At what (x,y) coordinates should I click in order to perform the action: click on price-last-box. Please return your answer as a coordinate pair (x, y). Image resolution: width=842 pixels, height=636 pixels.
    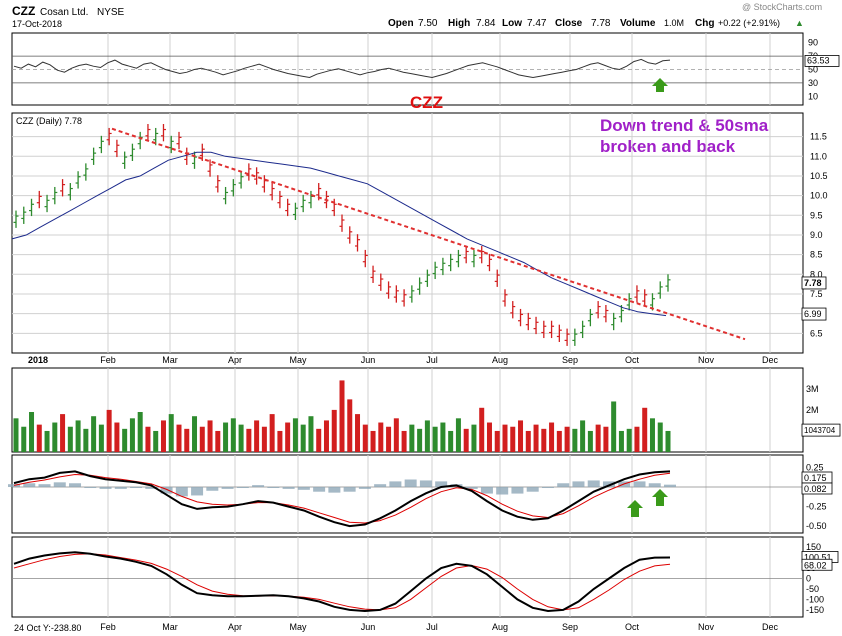
    Looking at the image, I should click on (814, 283).